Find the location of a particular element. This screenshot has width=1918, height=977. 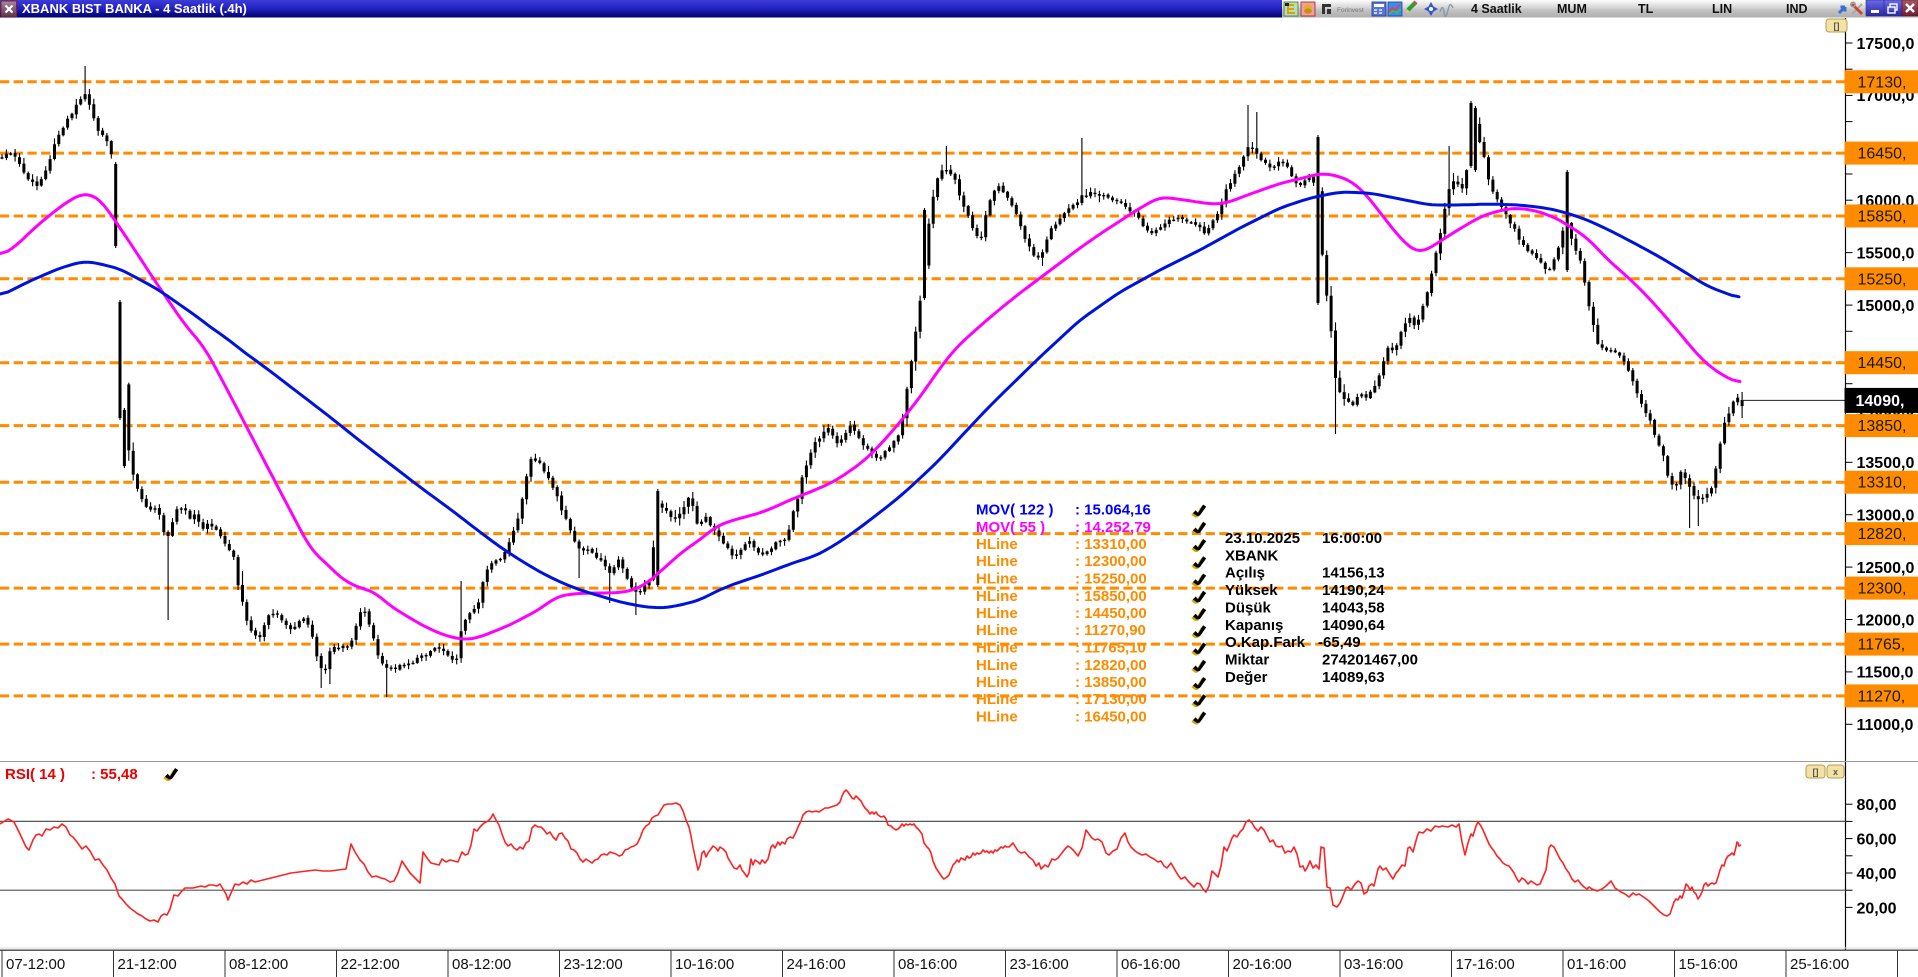

svg-text:XBANK BIST BANKA - 4 Saatlik (: XBANK BIST BANKA - 4 Saatlik (.4h) is located at coordinates (134, 8).